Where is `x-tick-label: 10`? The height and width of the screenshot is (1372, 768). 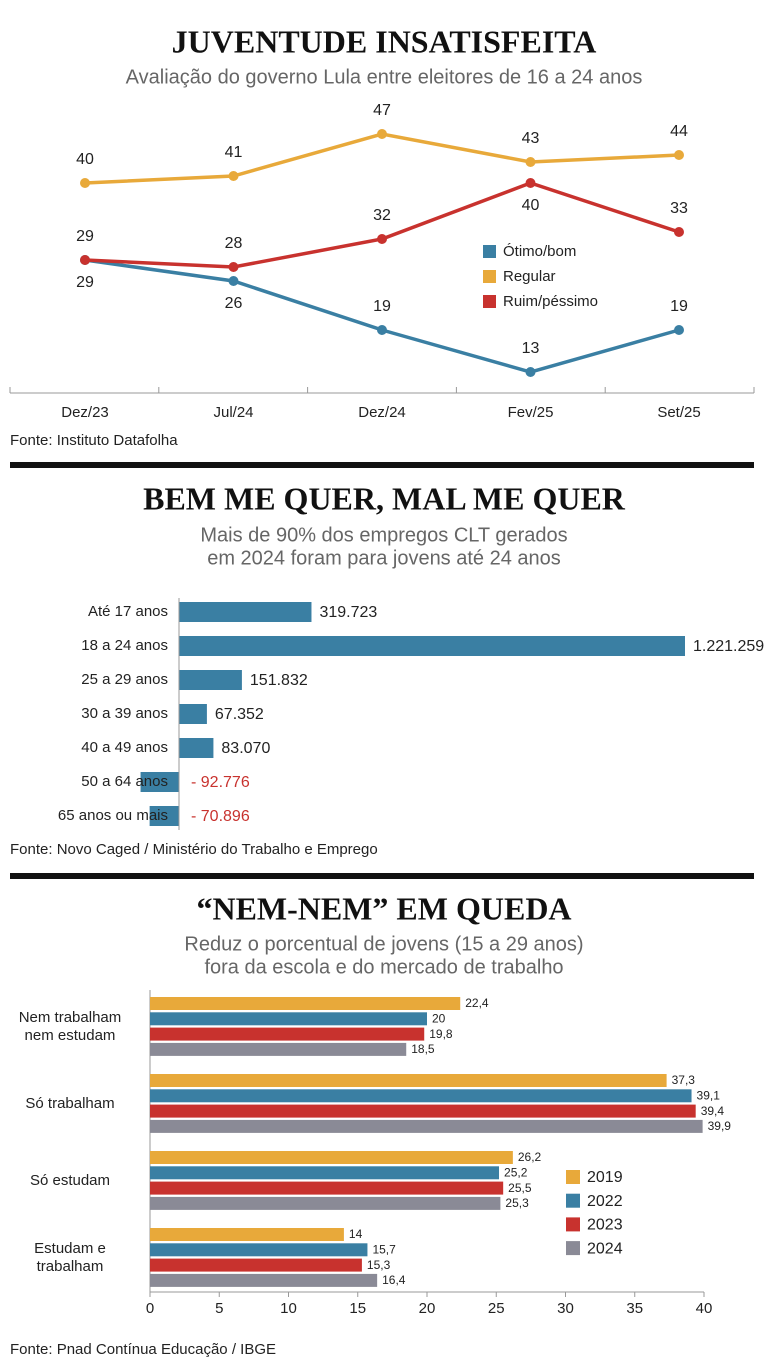
x-tick-label: 10 is located at coordinates (288, 1308).